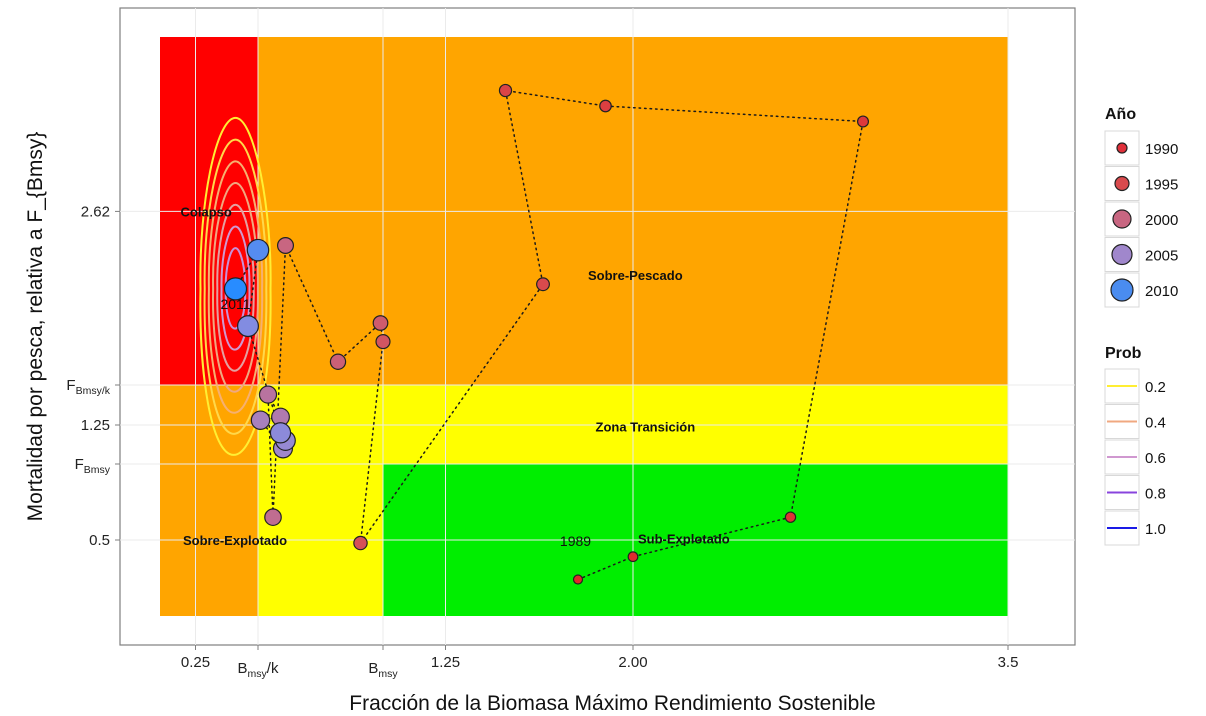 The height and width of the screenshot is (716, 1206). What do you see at coordinates (1161, 291) in the screenshot?
I see `legend-year-label: 2010` at bounding box center [1161, 291].